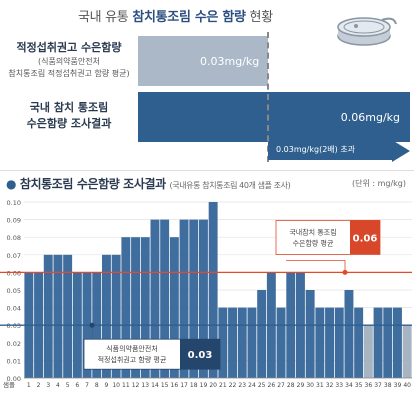 The image size is (414, 400). What do you see at coordinates (14, 309) in the screenshot?
I see `y-tick-label: 0.04` at bounding box center [14, 309].